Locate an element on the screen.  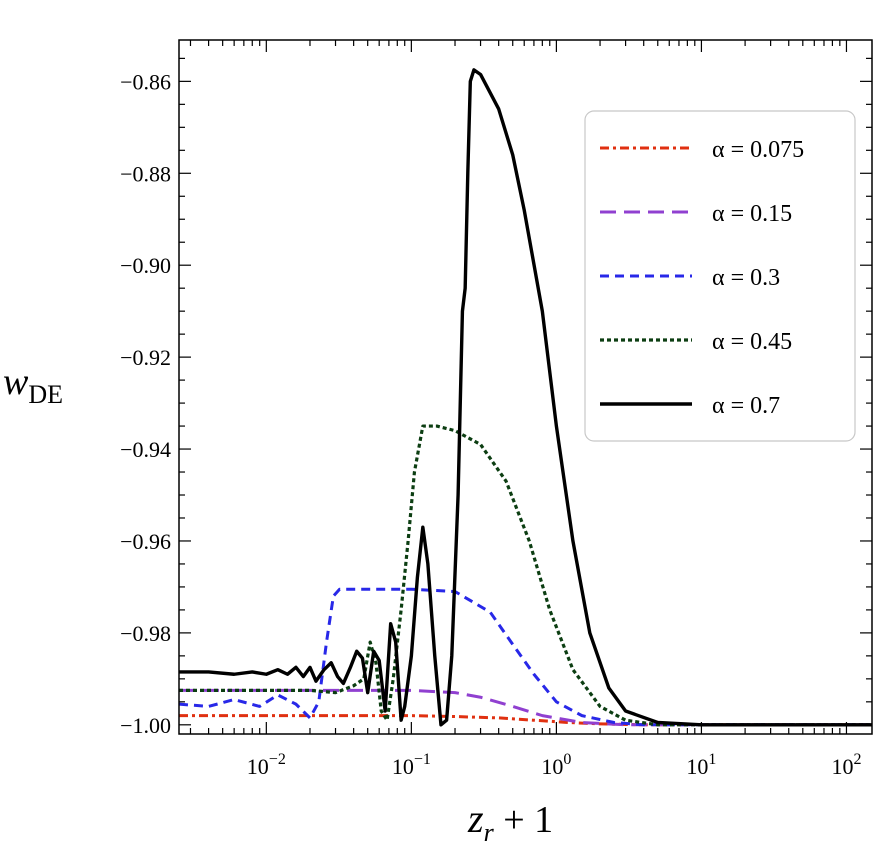
x-tick-label: 10⁻¹ is located at coordinates (411, 765).